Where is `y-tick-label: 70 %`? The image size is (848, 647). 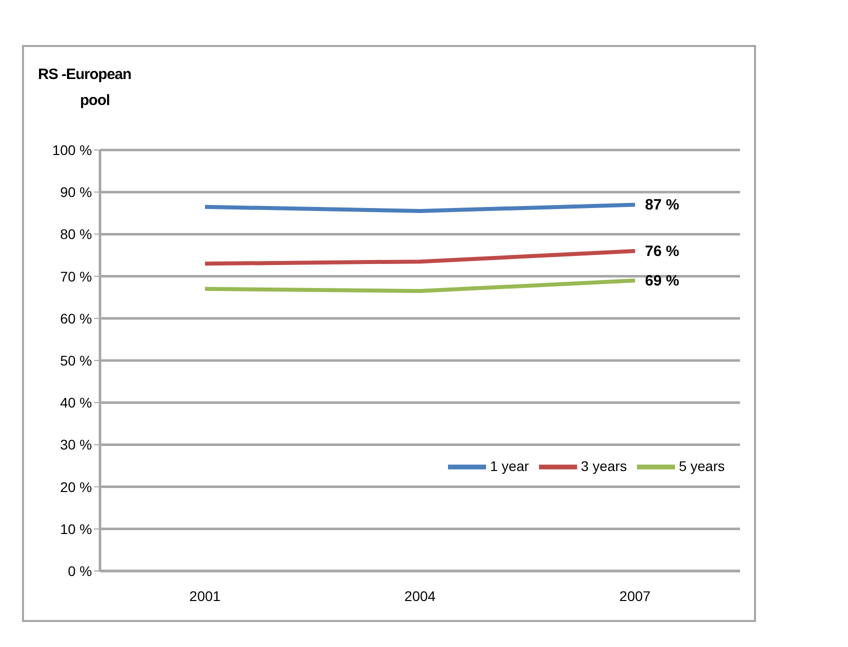 y-tick-label: 70 % is located at coordinates (76, 276).